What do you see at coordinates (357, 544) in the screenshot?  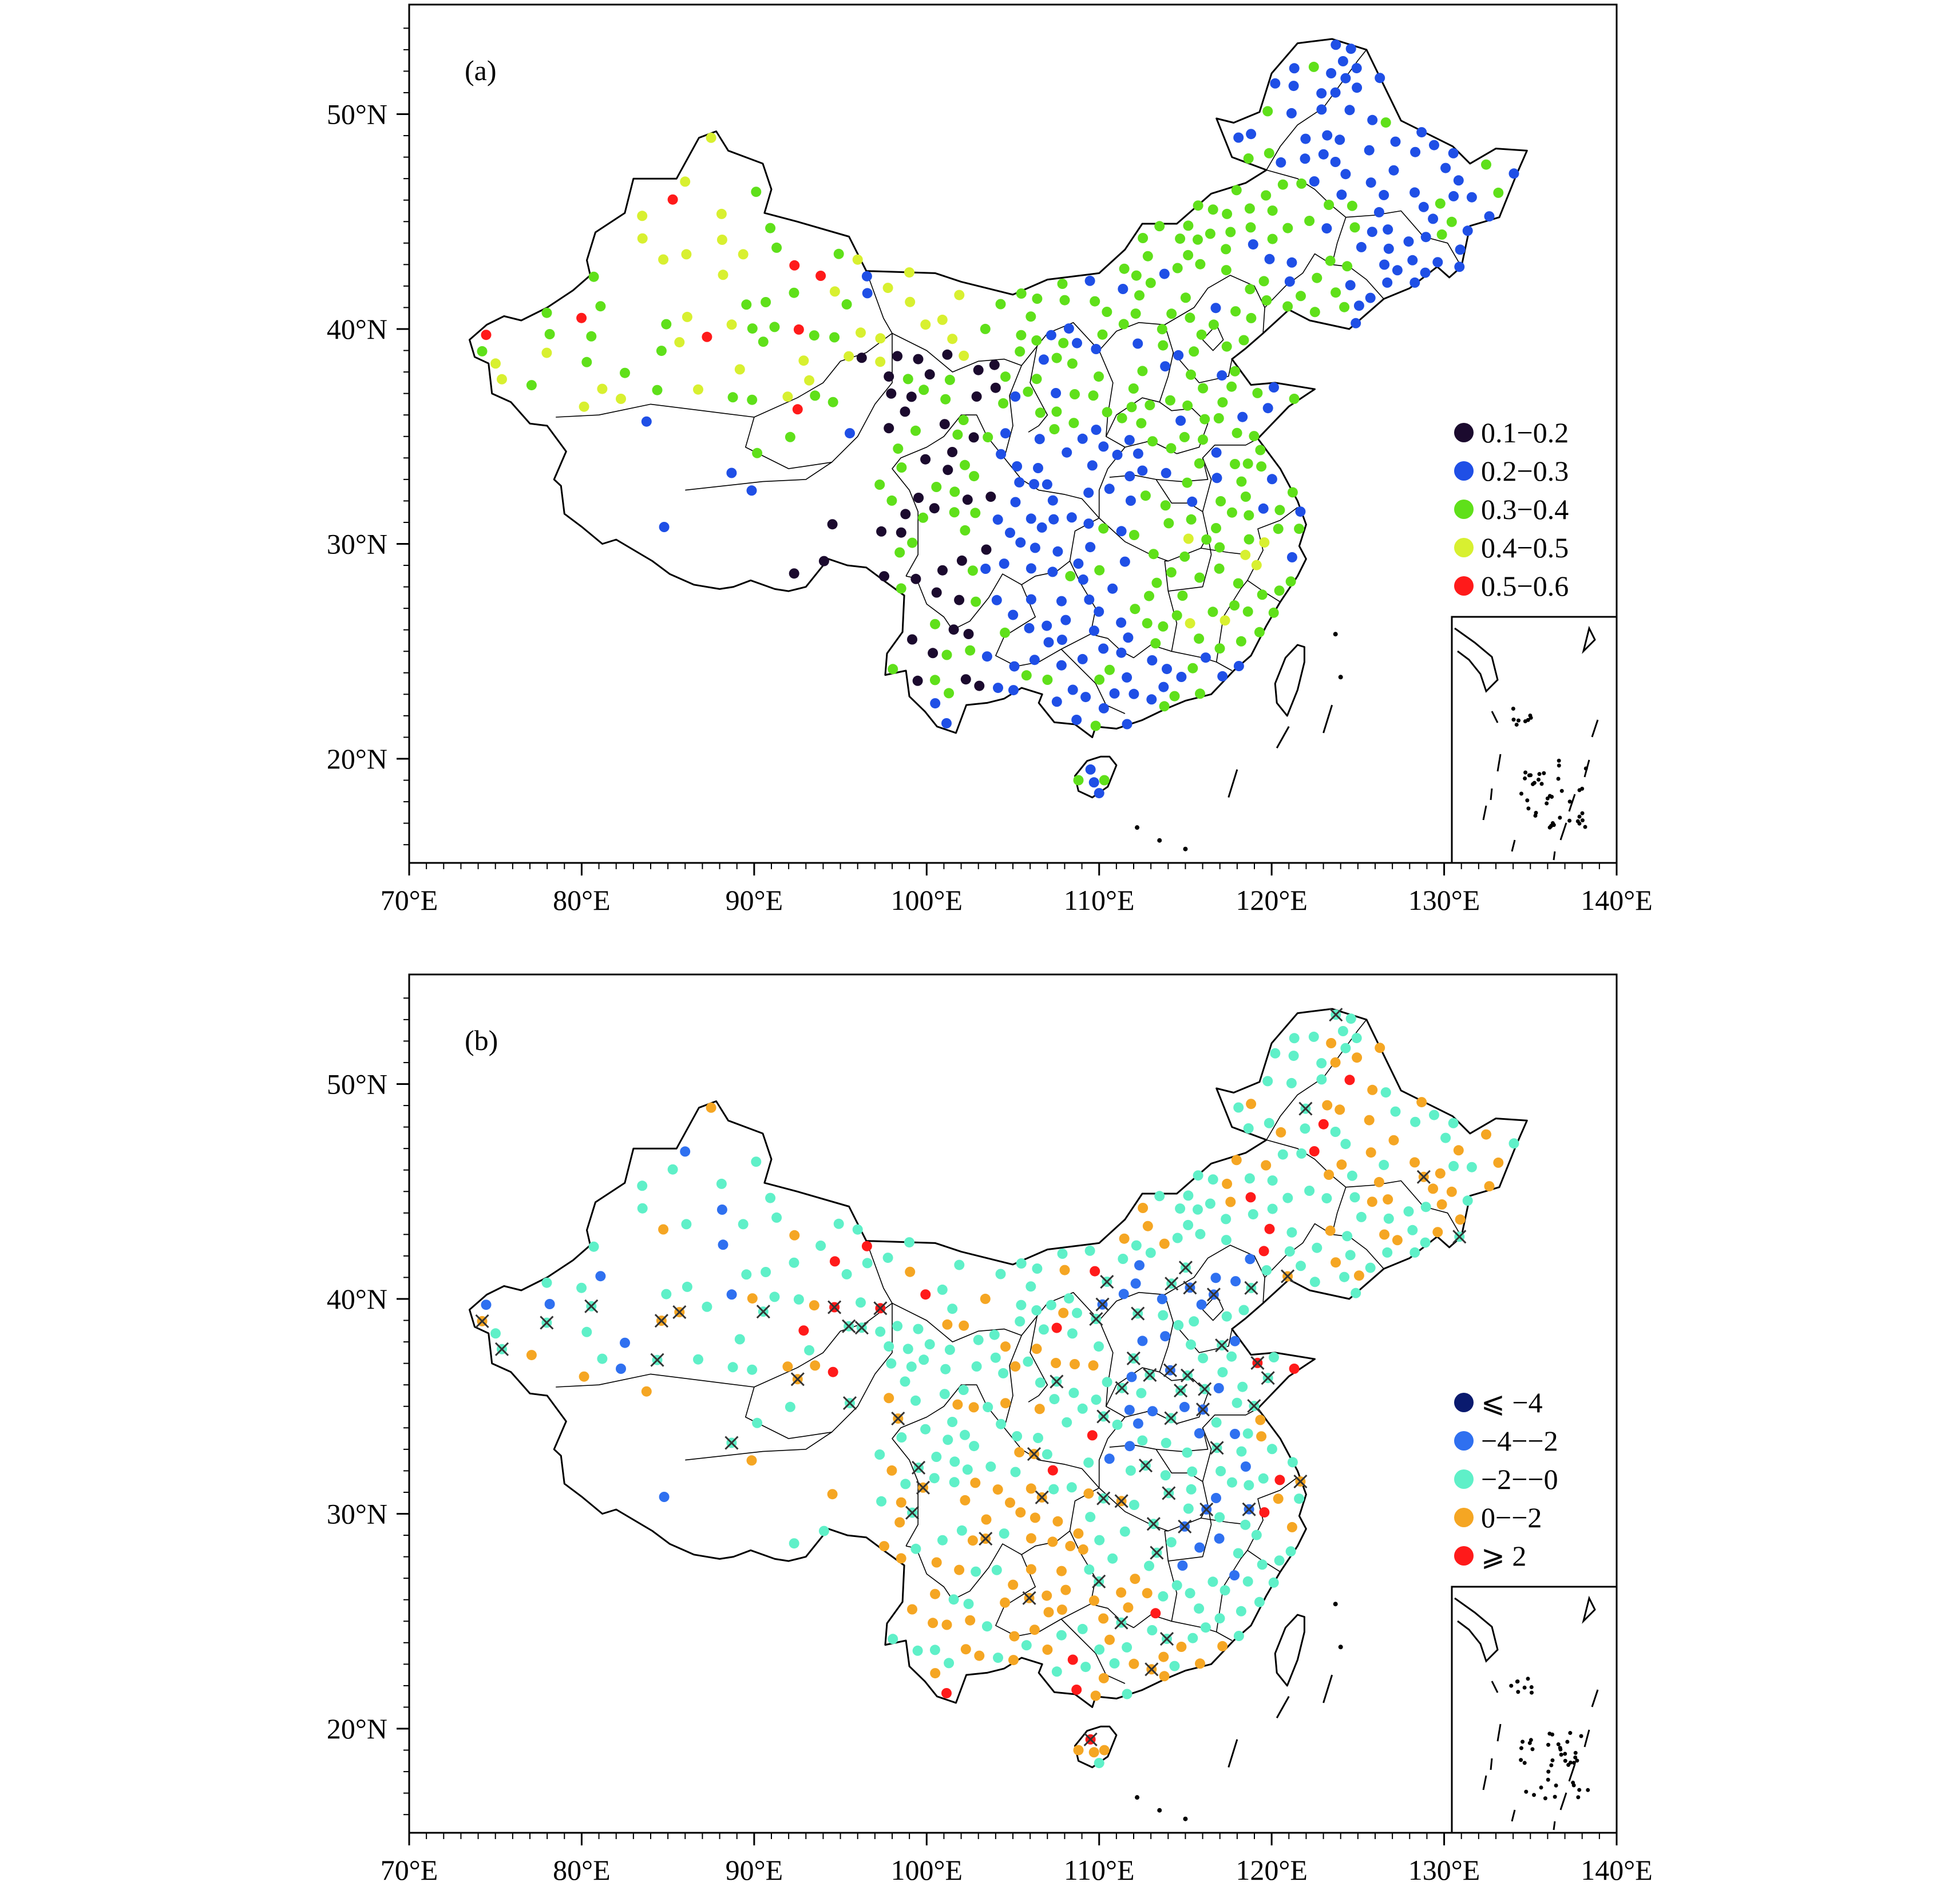 I see `lat-tick-label: 30°N` at bounding box center [357, 544].